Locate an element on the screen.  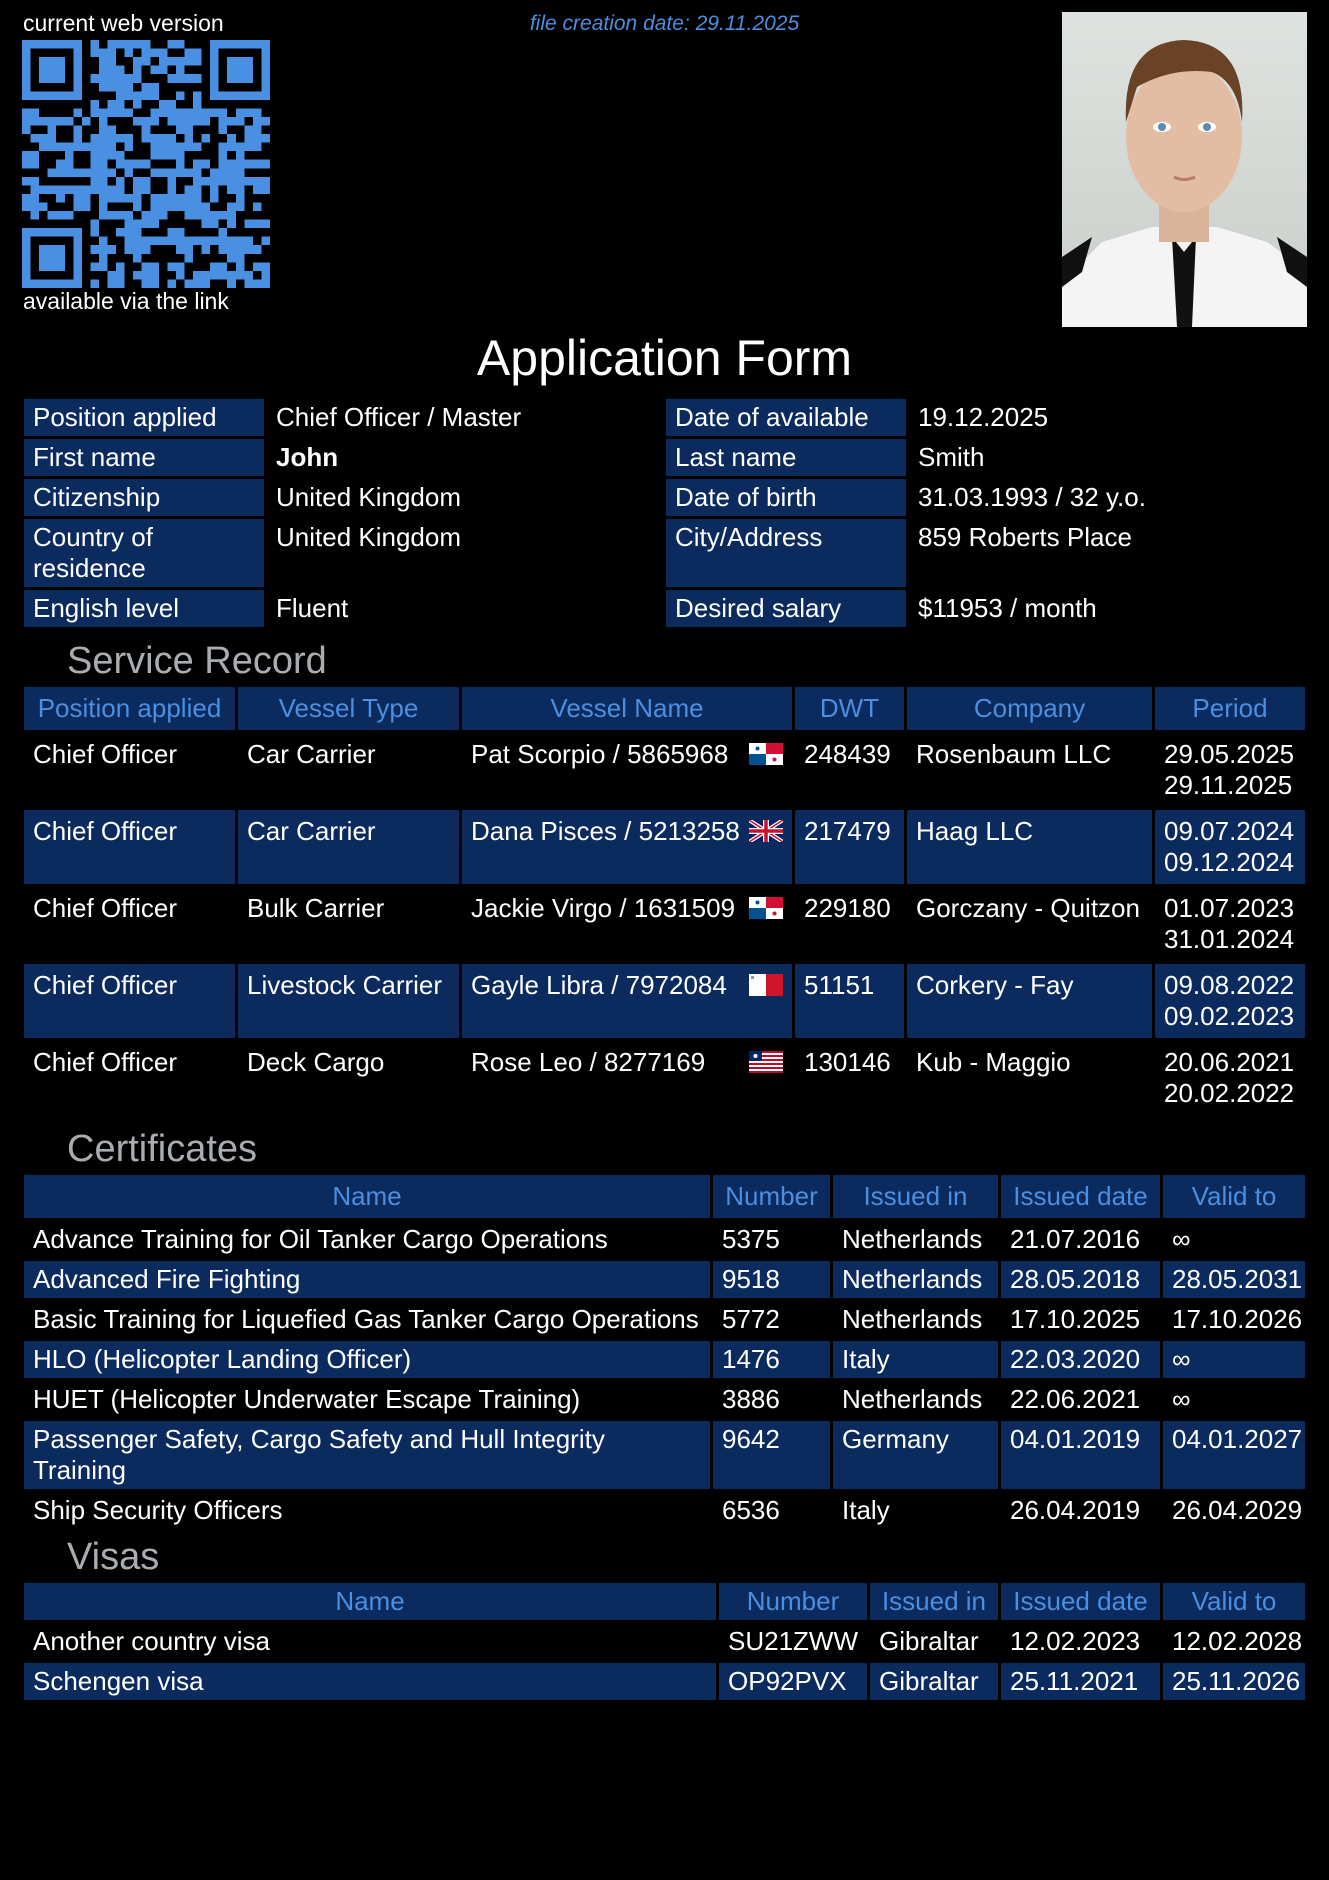
flag-malta-icon is located at coordinates (766, 985).